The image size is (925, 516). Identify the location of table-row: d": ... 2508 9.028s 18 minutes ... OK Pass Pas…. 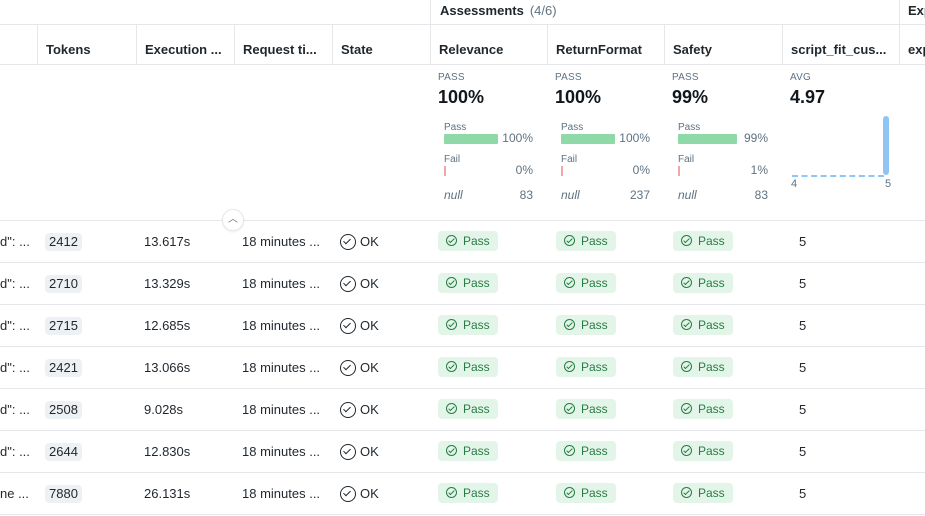
(462, 410).